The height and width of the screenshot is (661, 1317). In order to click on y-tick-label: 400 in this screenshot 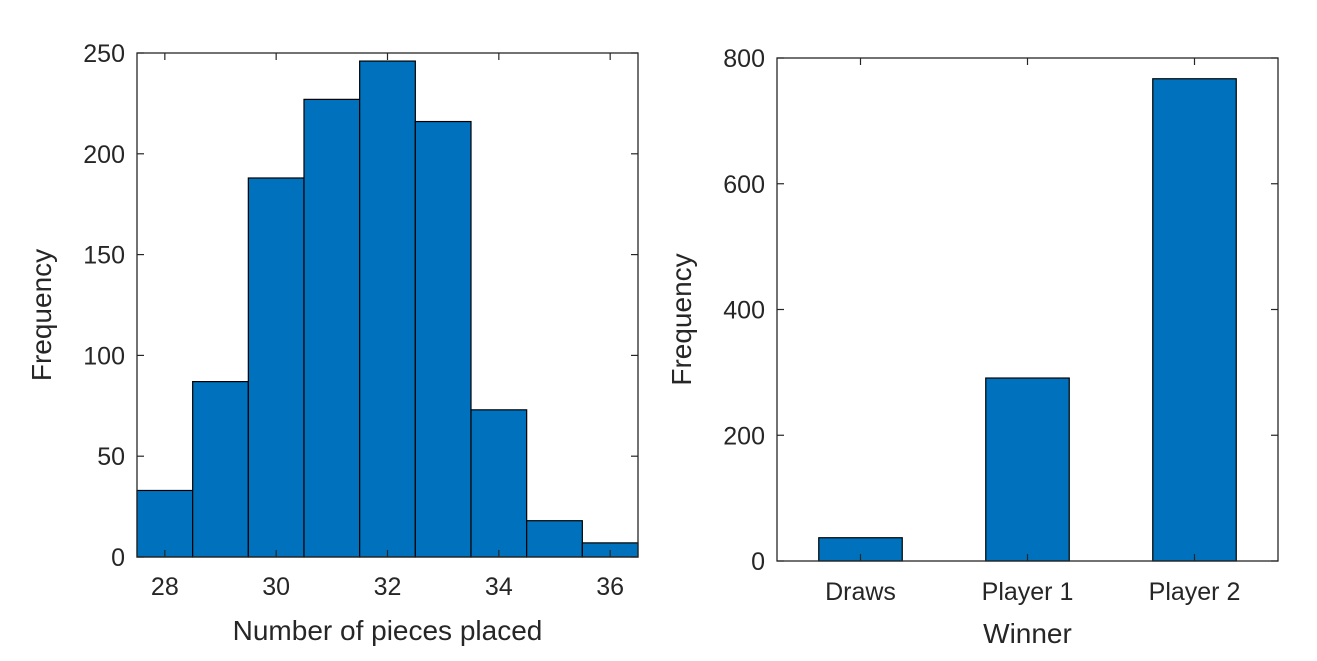, I will do `click(744, 311)`.